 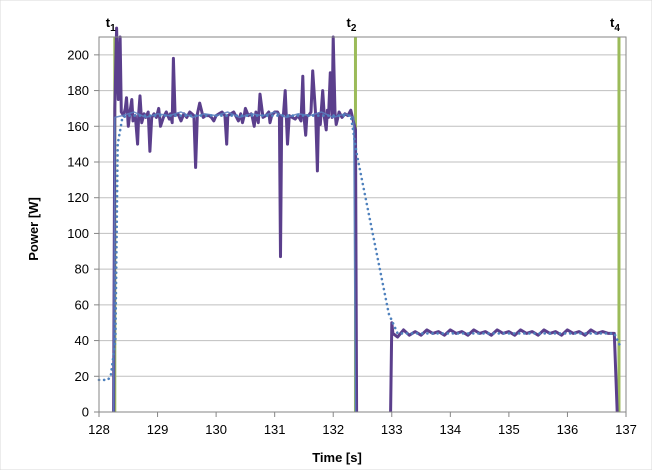 What do you see at coordinates (78, 162) in the screenshot?
I see `y-tick-label: 140` at bounding box center [78, 162].